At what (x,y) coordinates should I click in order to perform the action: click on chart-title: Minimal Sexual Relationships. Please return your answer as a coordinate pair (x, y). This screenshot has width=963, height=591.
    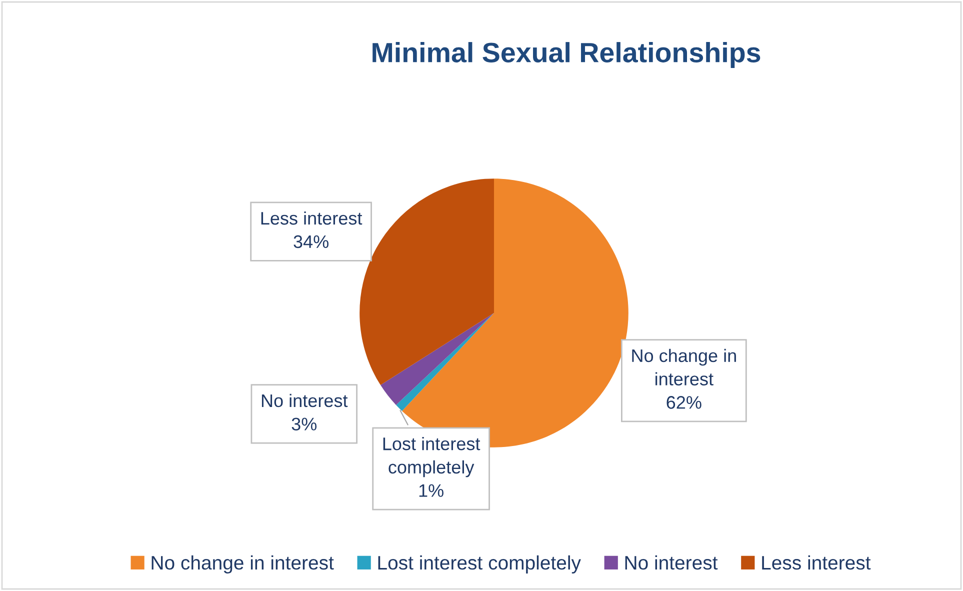
    Looking at the image, I should click on (566, 55).